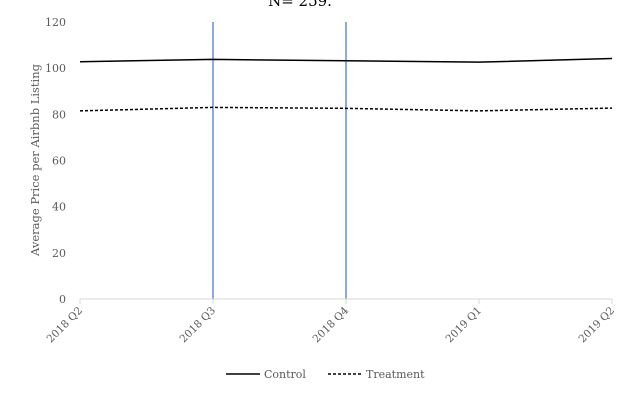 This screenshot has width=627, height=396. What do you see at coordinates (346, 60) in the screenshot?
I see `series-line-control` at bounding box center [346, 60].